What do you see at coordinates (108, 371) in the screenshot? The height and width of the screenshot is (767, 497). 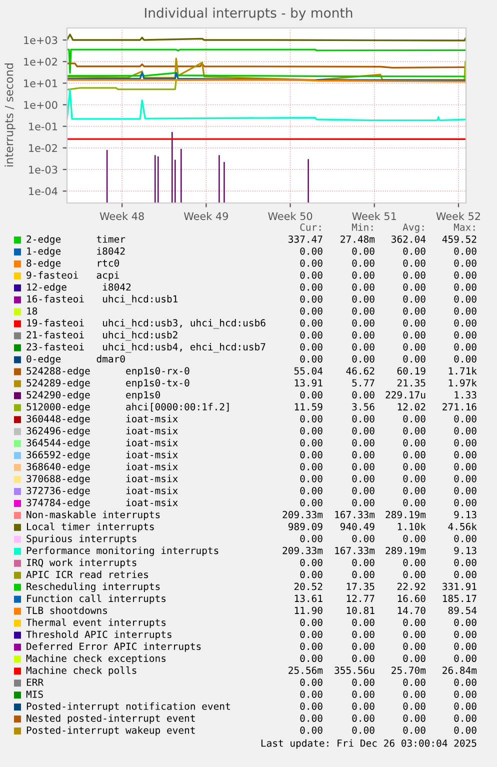 I see `legend-label: 524288-edge enp1s0-rx-0` at bounding box center [108, 371].